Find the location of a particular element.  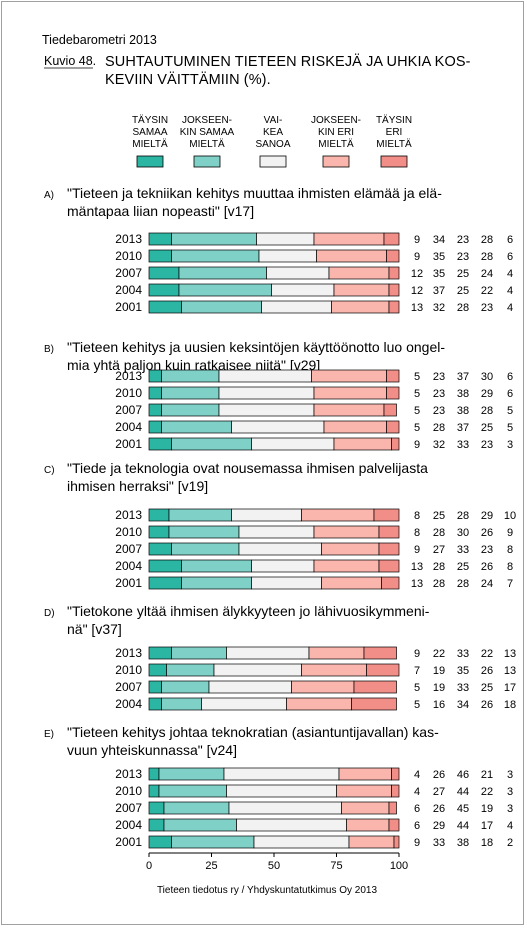

bar-row-2010: 2010 8 28 30 26 9 is located at coordinates (314, 532).